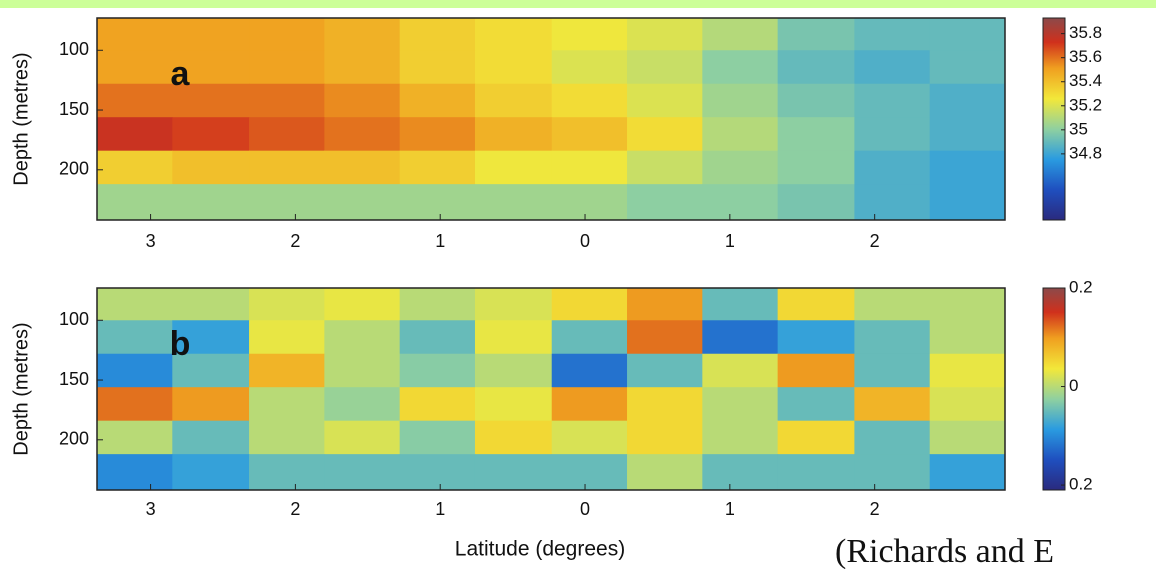 Image resolution: width=1156 pixels, height=569 pixels. What do you see at coordinates (151, 509) in the screenshot?
I see `x-tick-label: 3` at bounding box center [151, 509].